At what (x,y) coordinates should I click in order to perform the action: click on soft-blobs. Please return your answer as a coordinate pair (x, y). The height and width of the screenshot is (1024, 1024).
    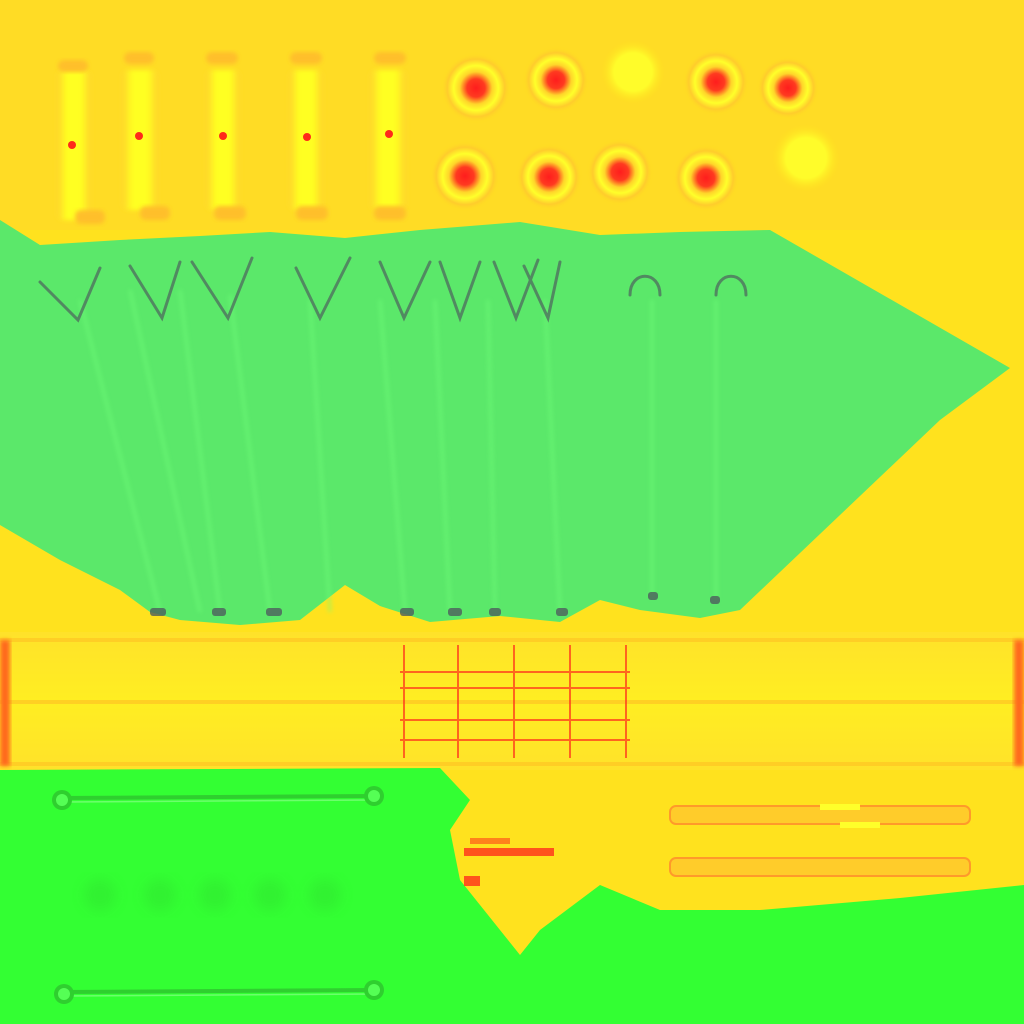
    Looking at the image, I should click on (212, 895).